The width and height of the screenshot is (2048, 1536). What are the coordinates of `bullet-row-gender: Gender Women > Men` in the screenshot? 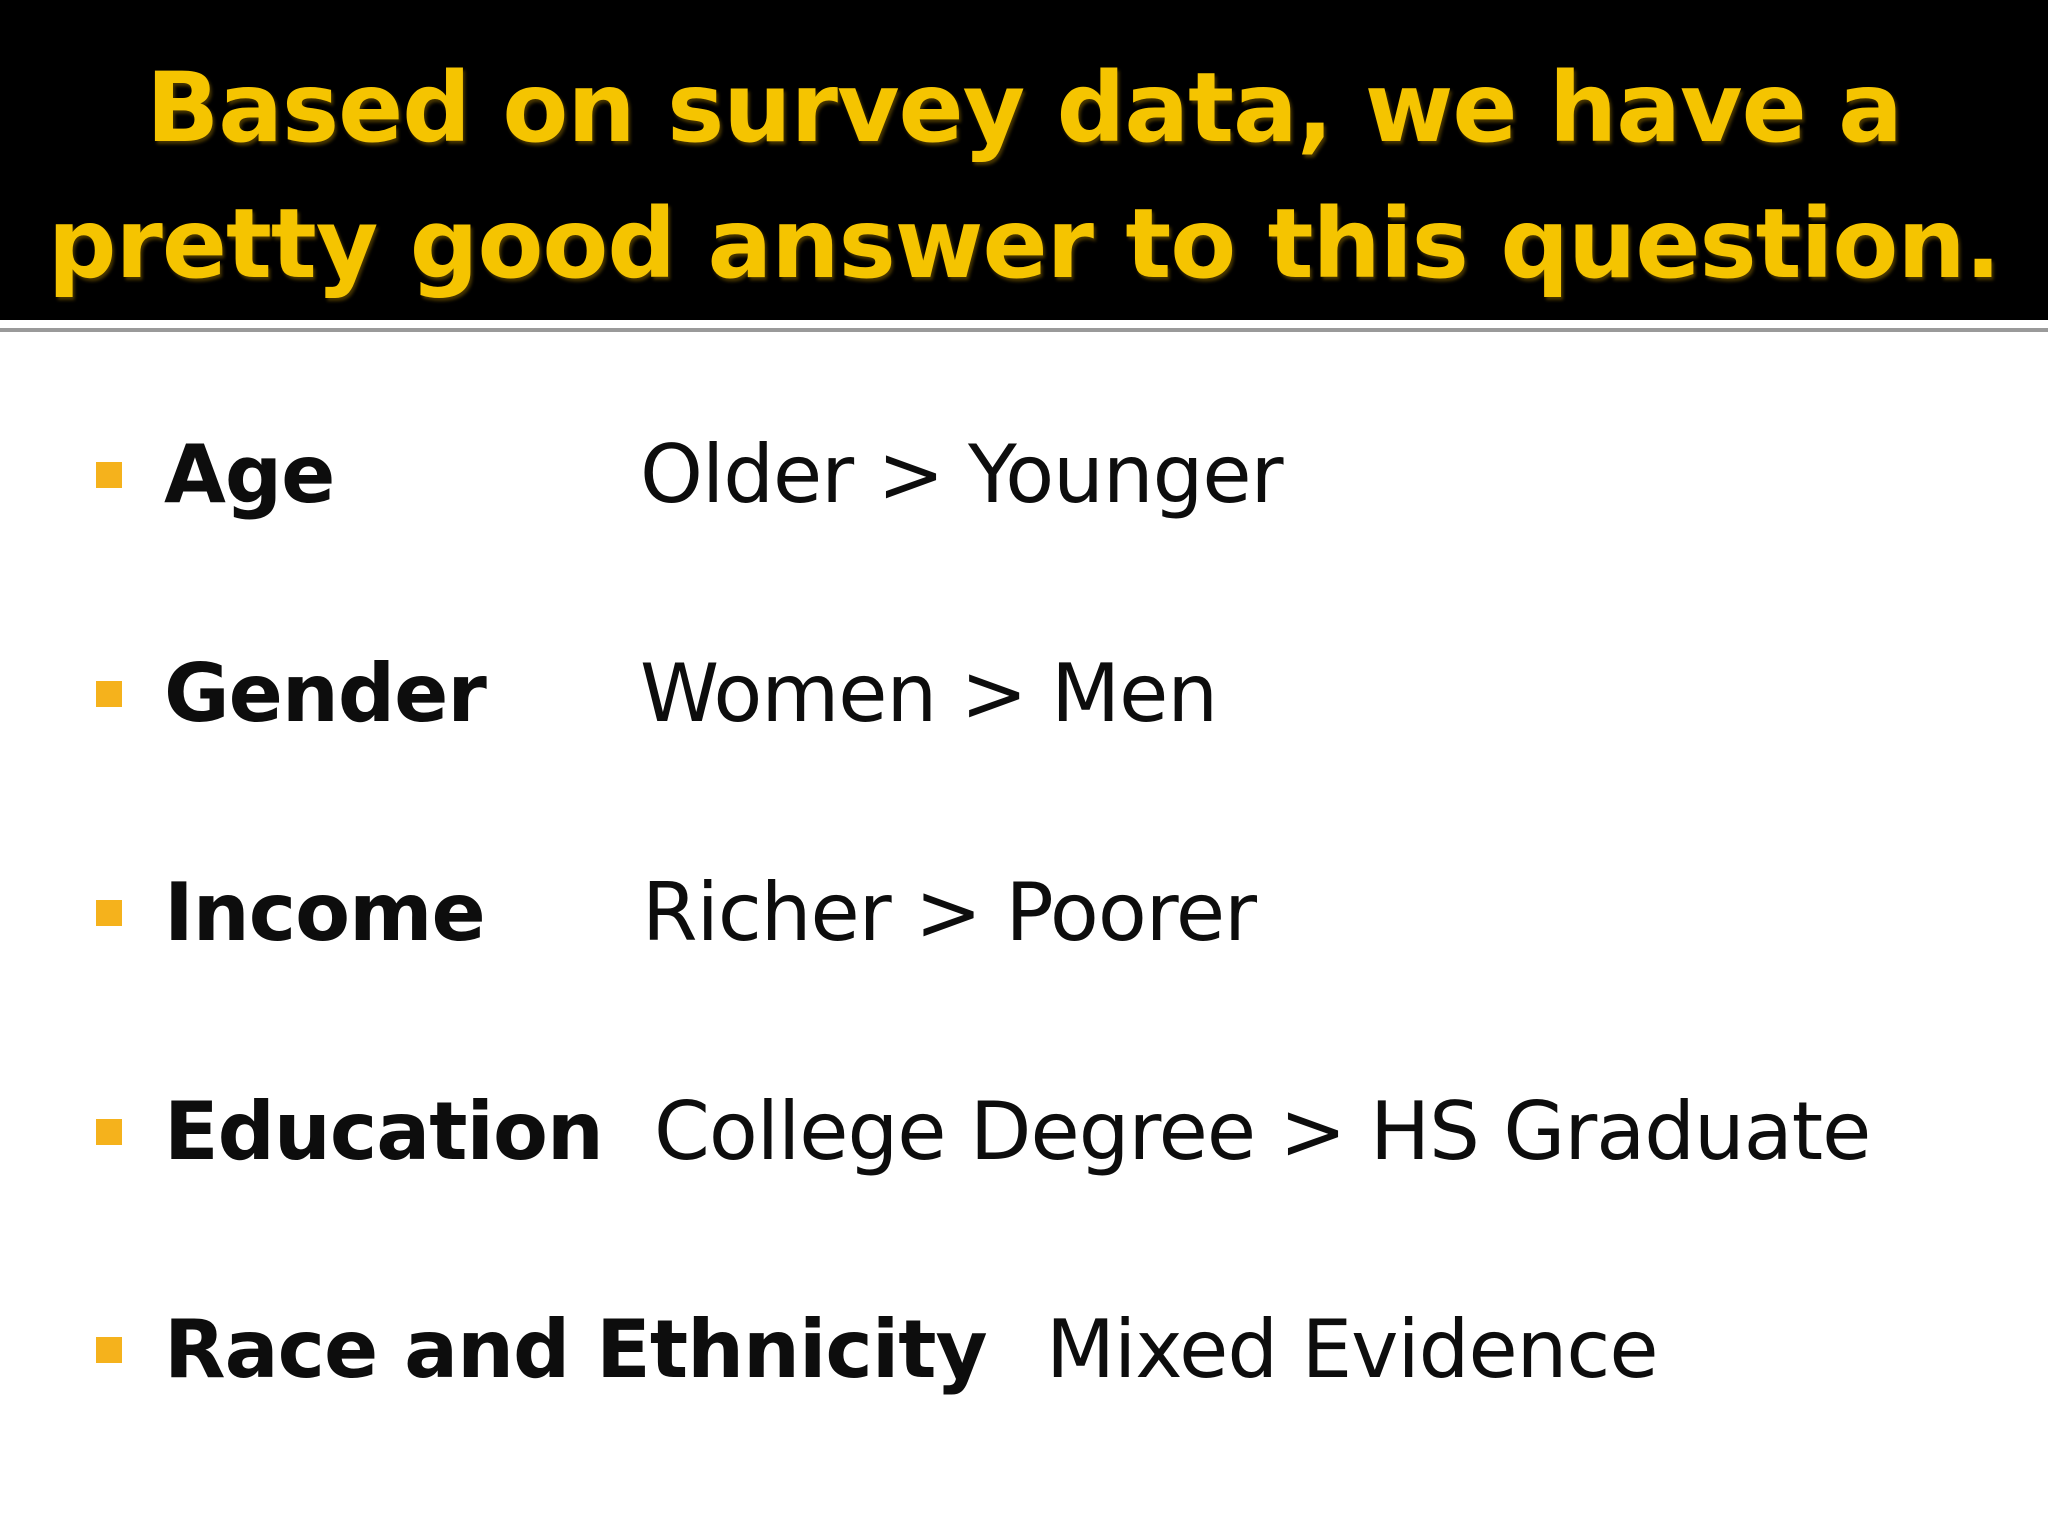 It's located at (1024, 694).